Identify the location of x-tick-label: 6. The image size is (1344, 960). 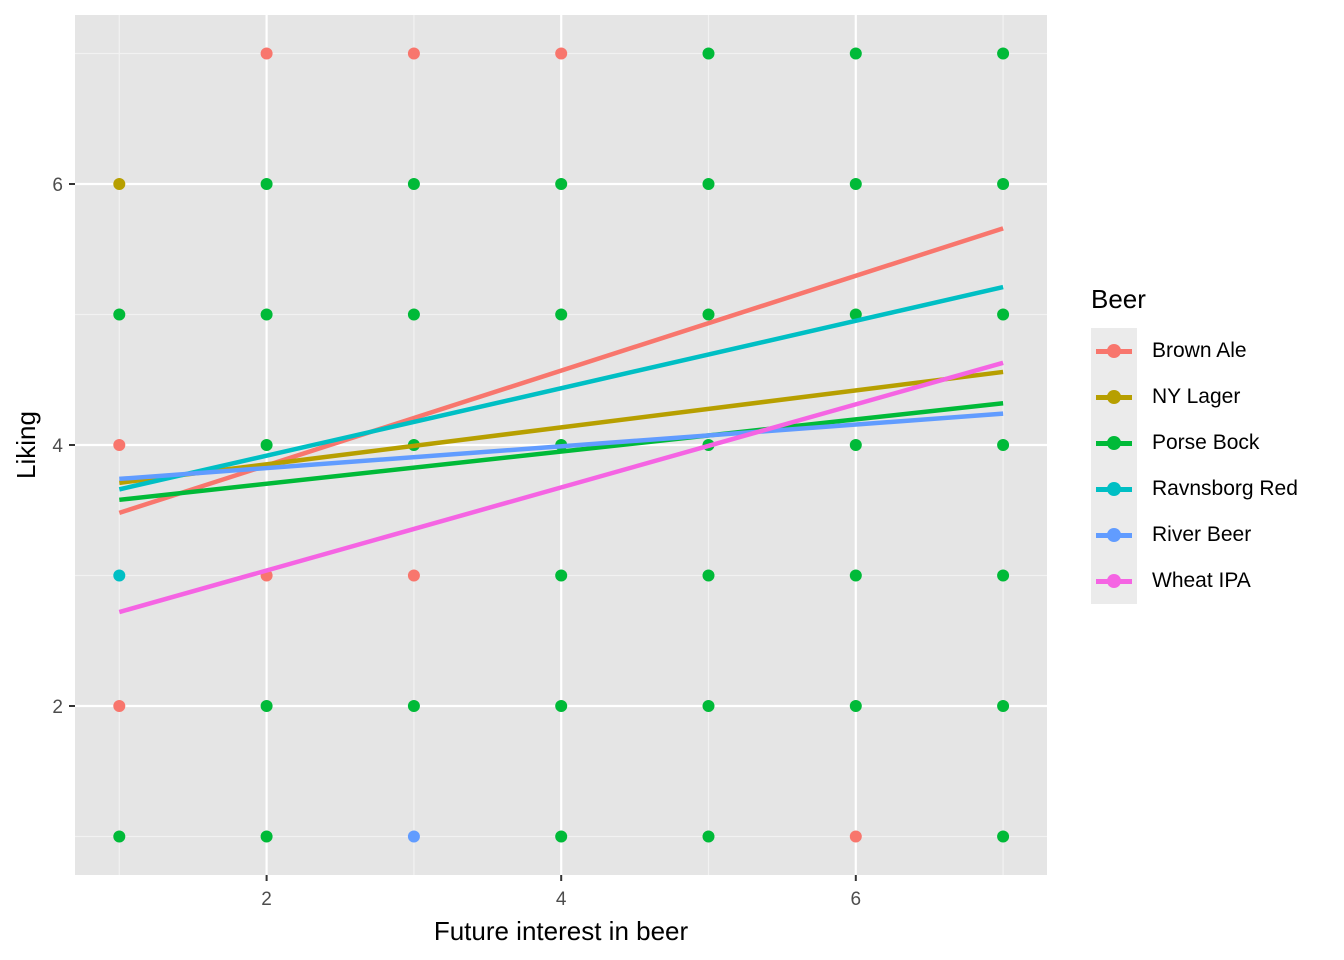
(856, 899).